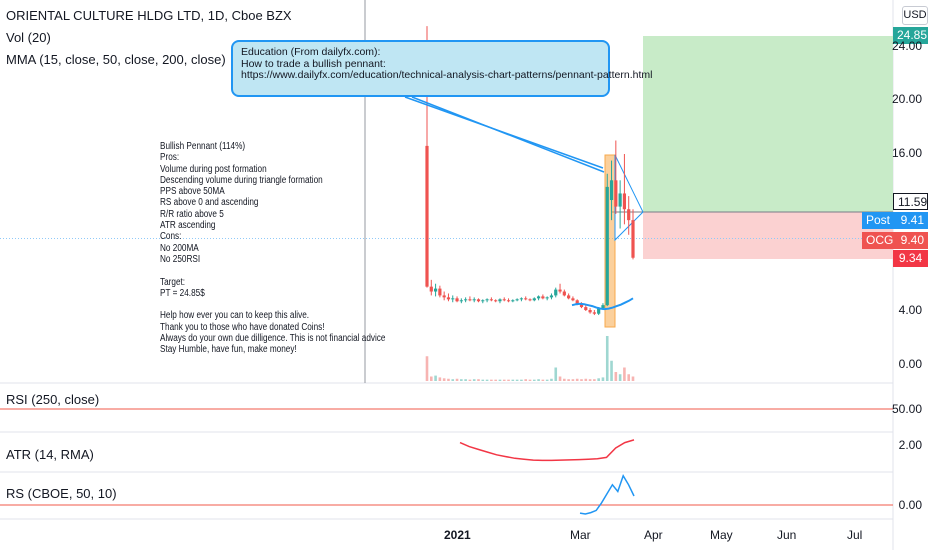 Image resolution: width=932 pixels, height=550 pixels. I want to click on stop-zone, so click(768, 235).